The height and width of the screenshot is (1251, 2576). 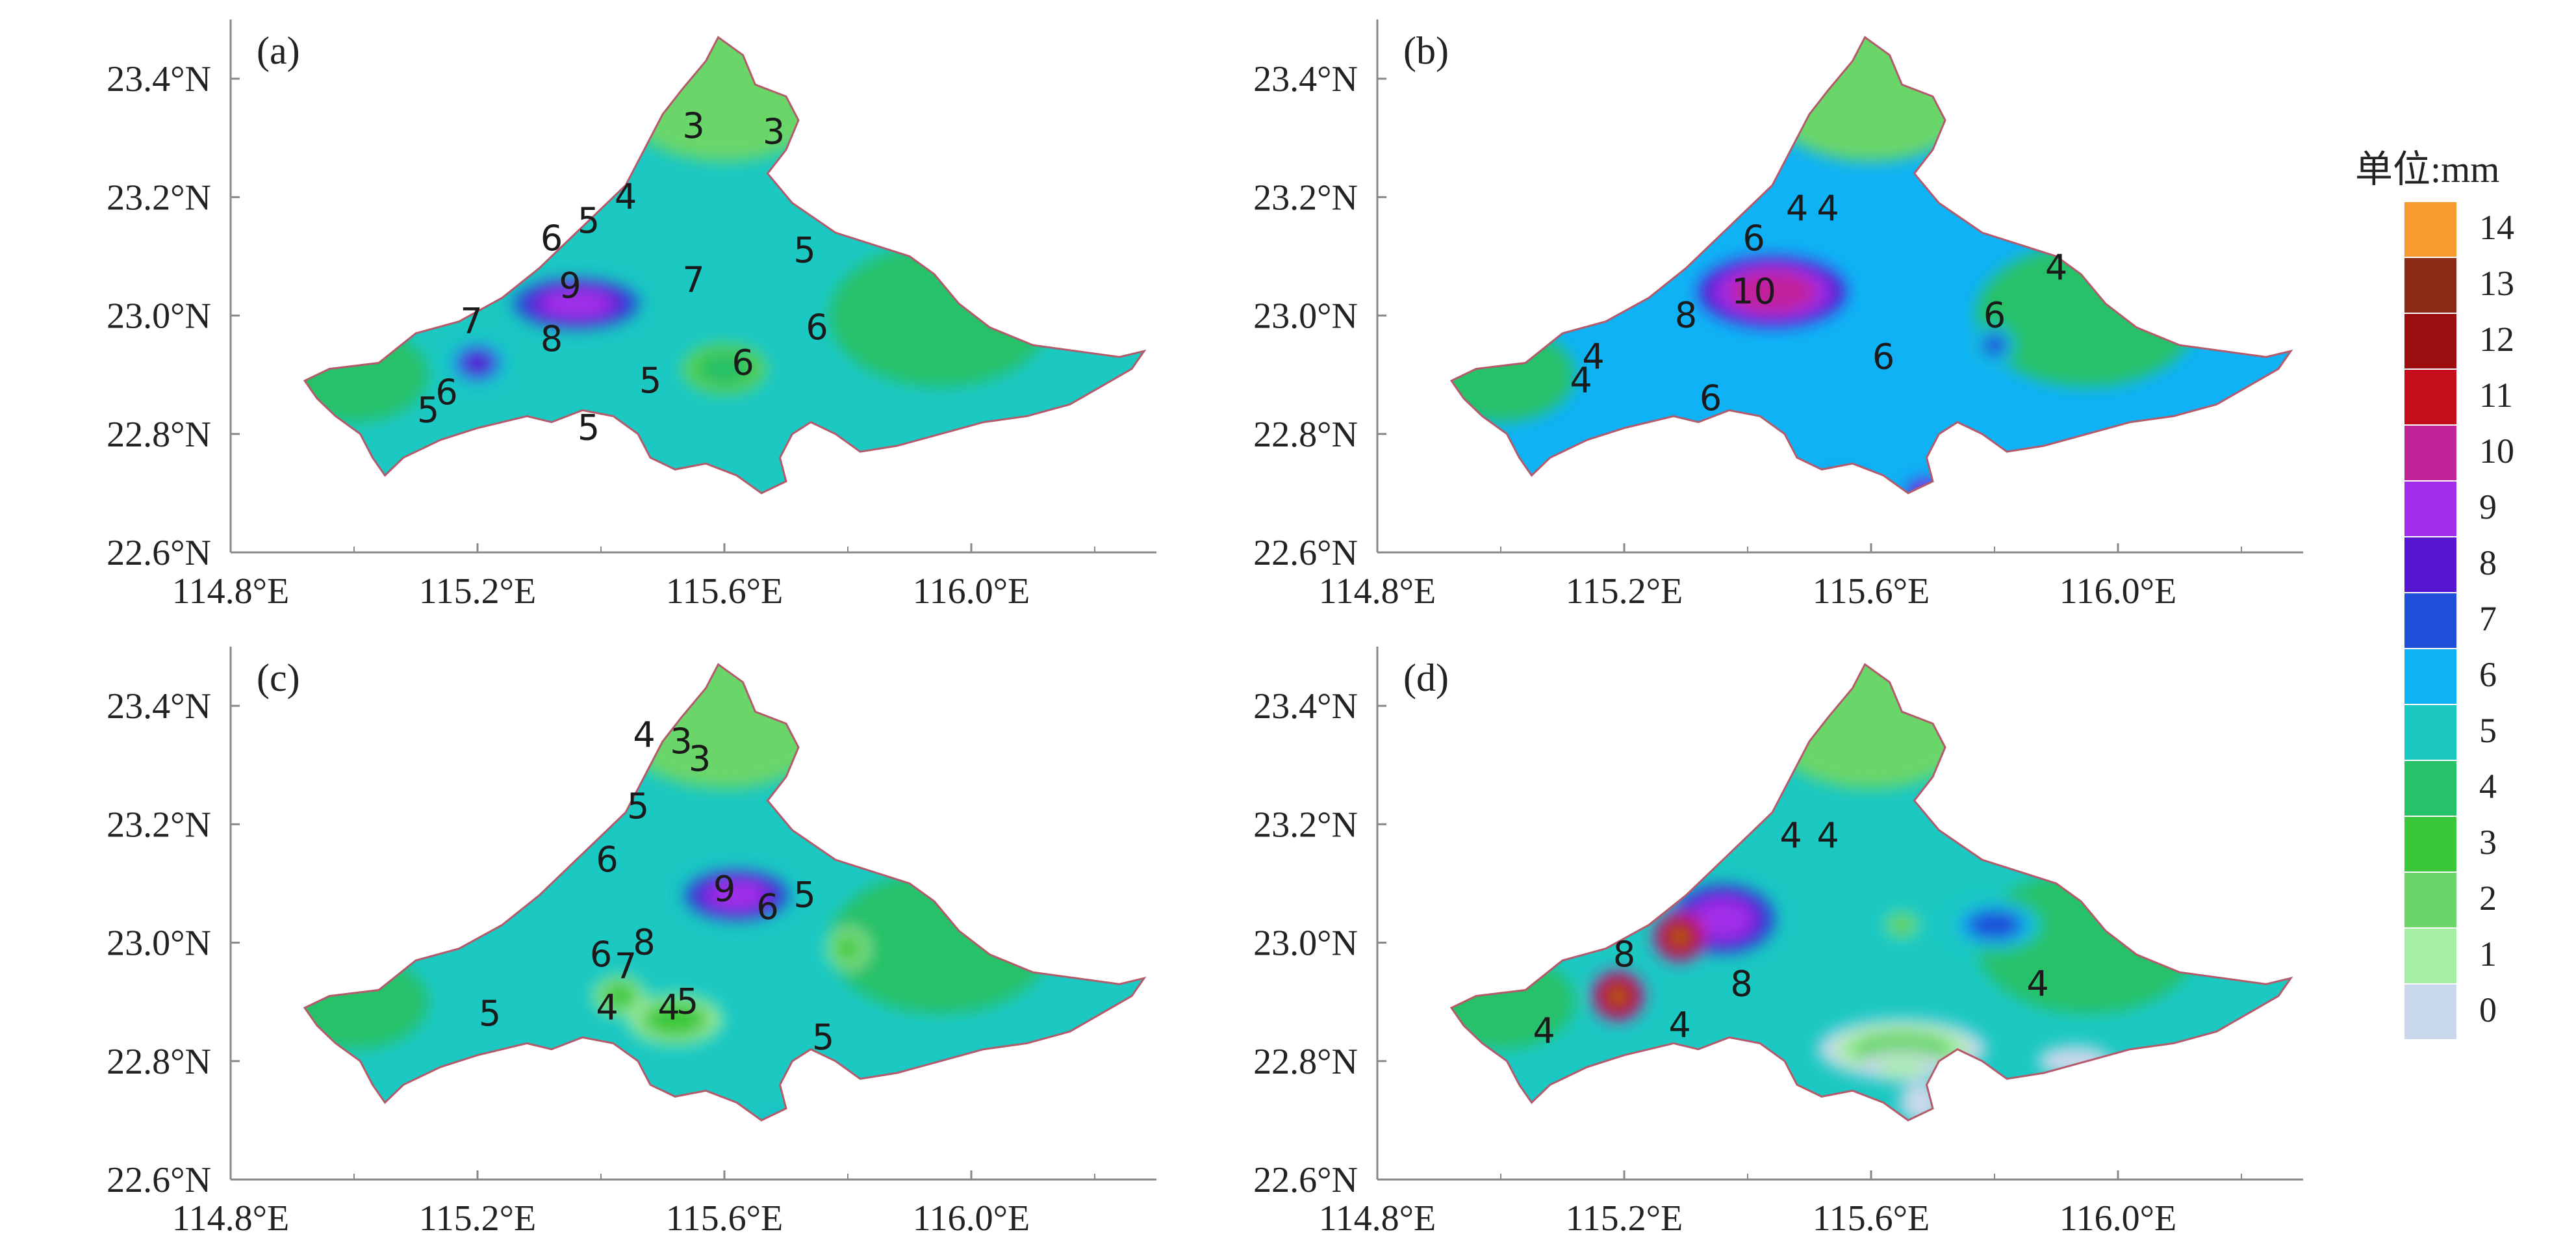 What do you see at coordinates (2496, 227) in the screenshot?
I see `colorbar-level-label: 14` at bounding box center [2496, 227].